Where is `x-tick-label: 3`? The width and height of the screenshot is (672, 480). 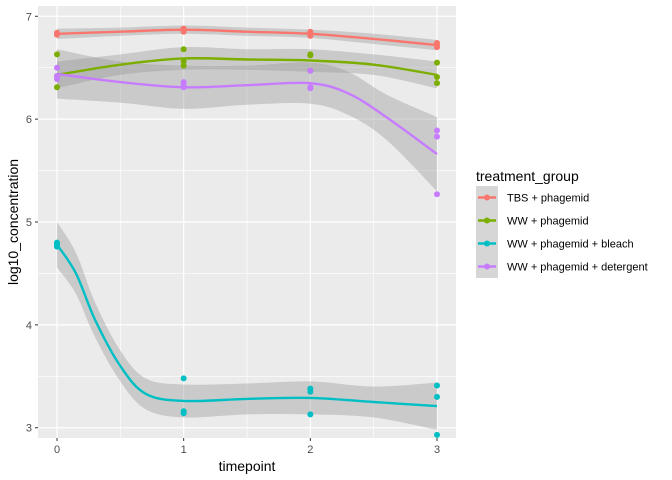
x-tick-label: 3 is located at coordinates (437, 450).